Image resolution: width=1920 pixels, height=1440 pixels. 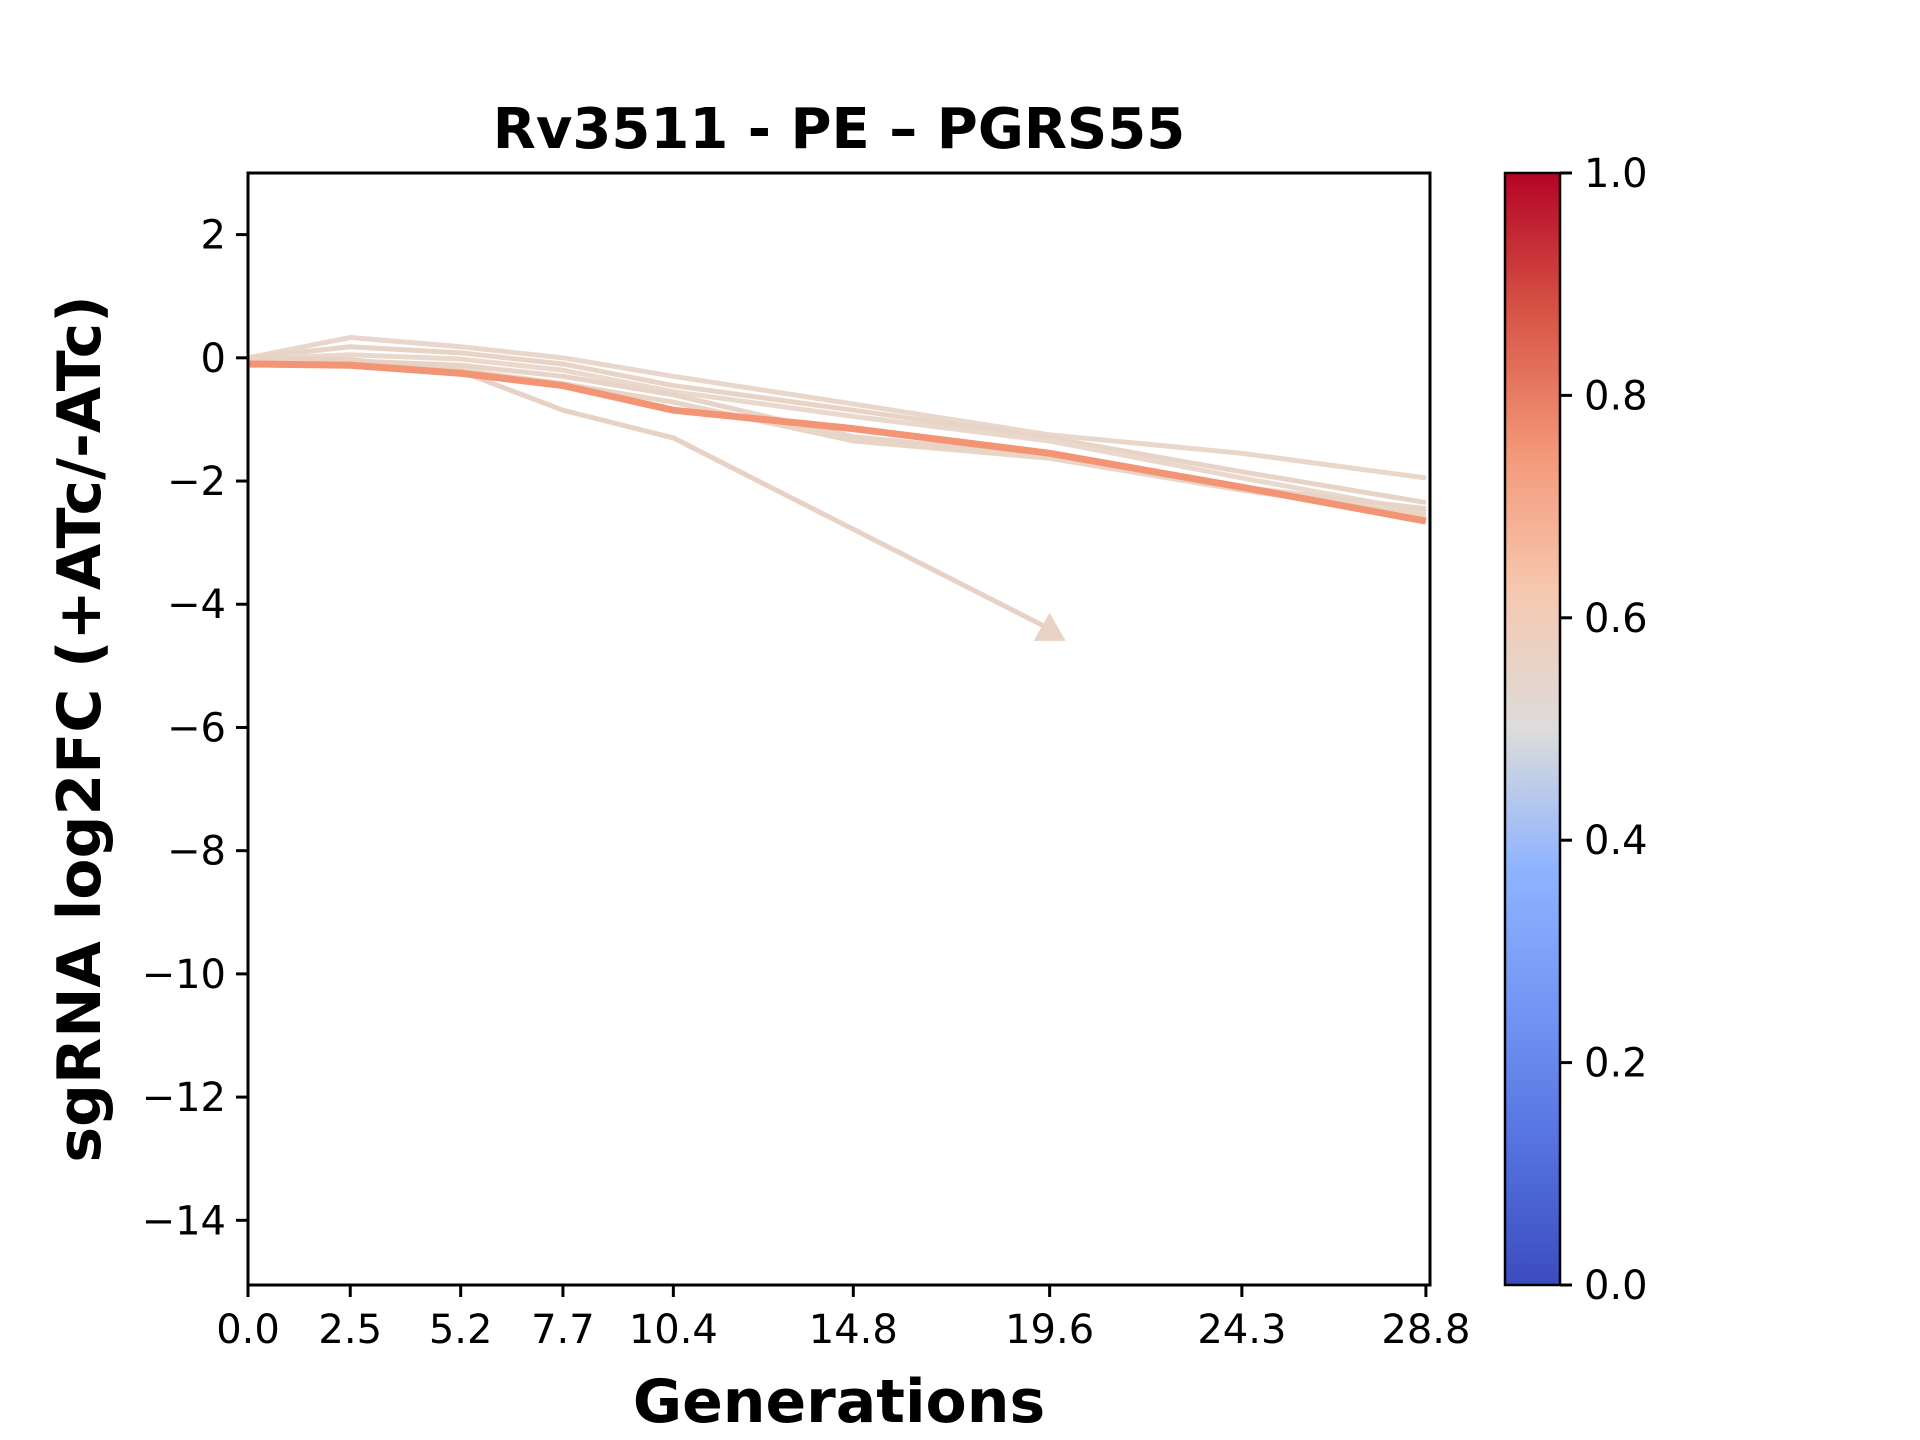 What do you see at coordinates (461, 1330) in the screenshot?
I see `x-tick-label: 5.2` at bounding box center [461, 1330].